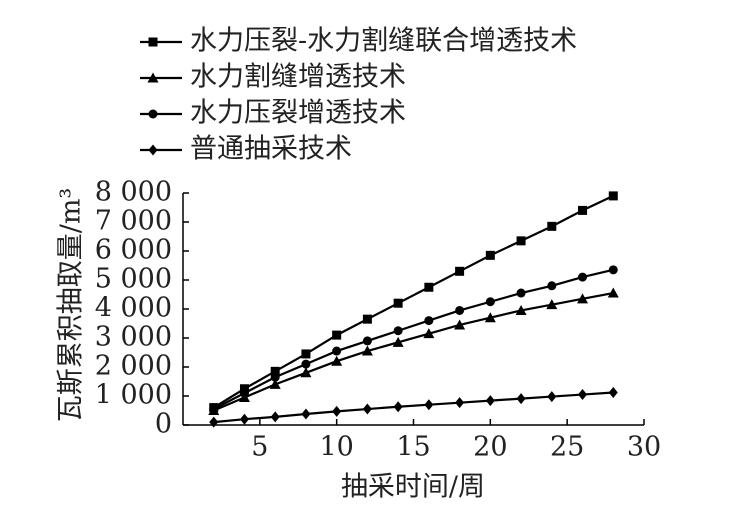 This screenshot has height=510, width=740. I want to click on y-axis-label: 瓦斯累积抽取量/m³, so click(71, 305).